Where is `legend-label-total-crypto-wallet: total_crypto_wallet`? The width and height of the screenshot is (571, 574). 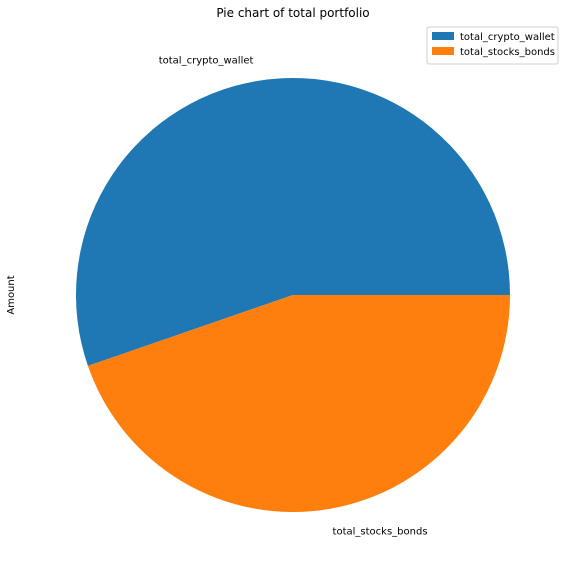
legend-label-total-crypto-wallet: total_crypto_wallet is located at coordinates (507, 37).